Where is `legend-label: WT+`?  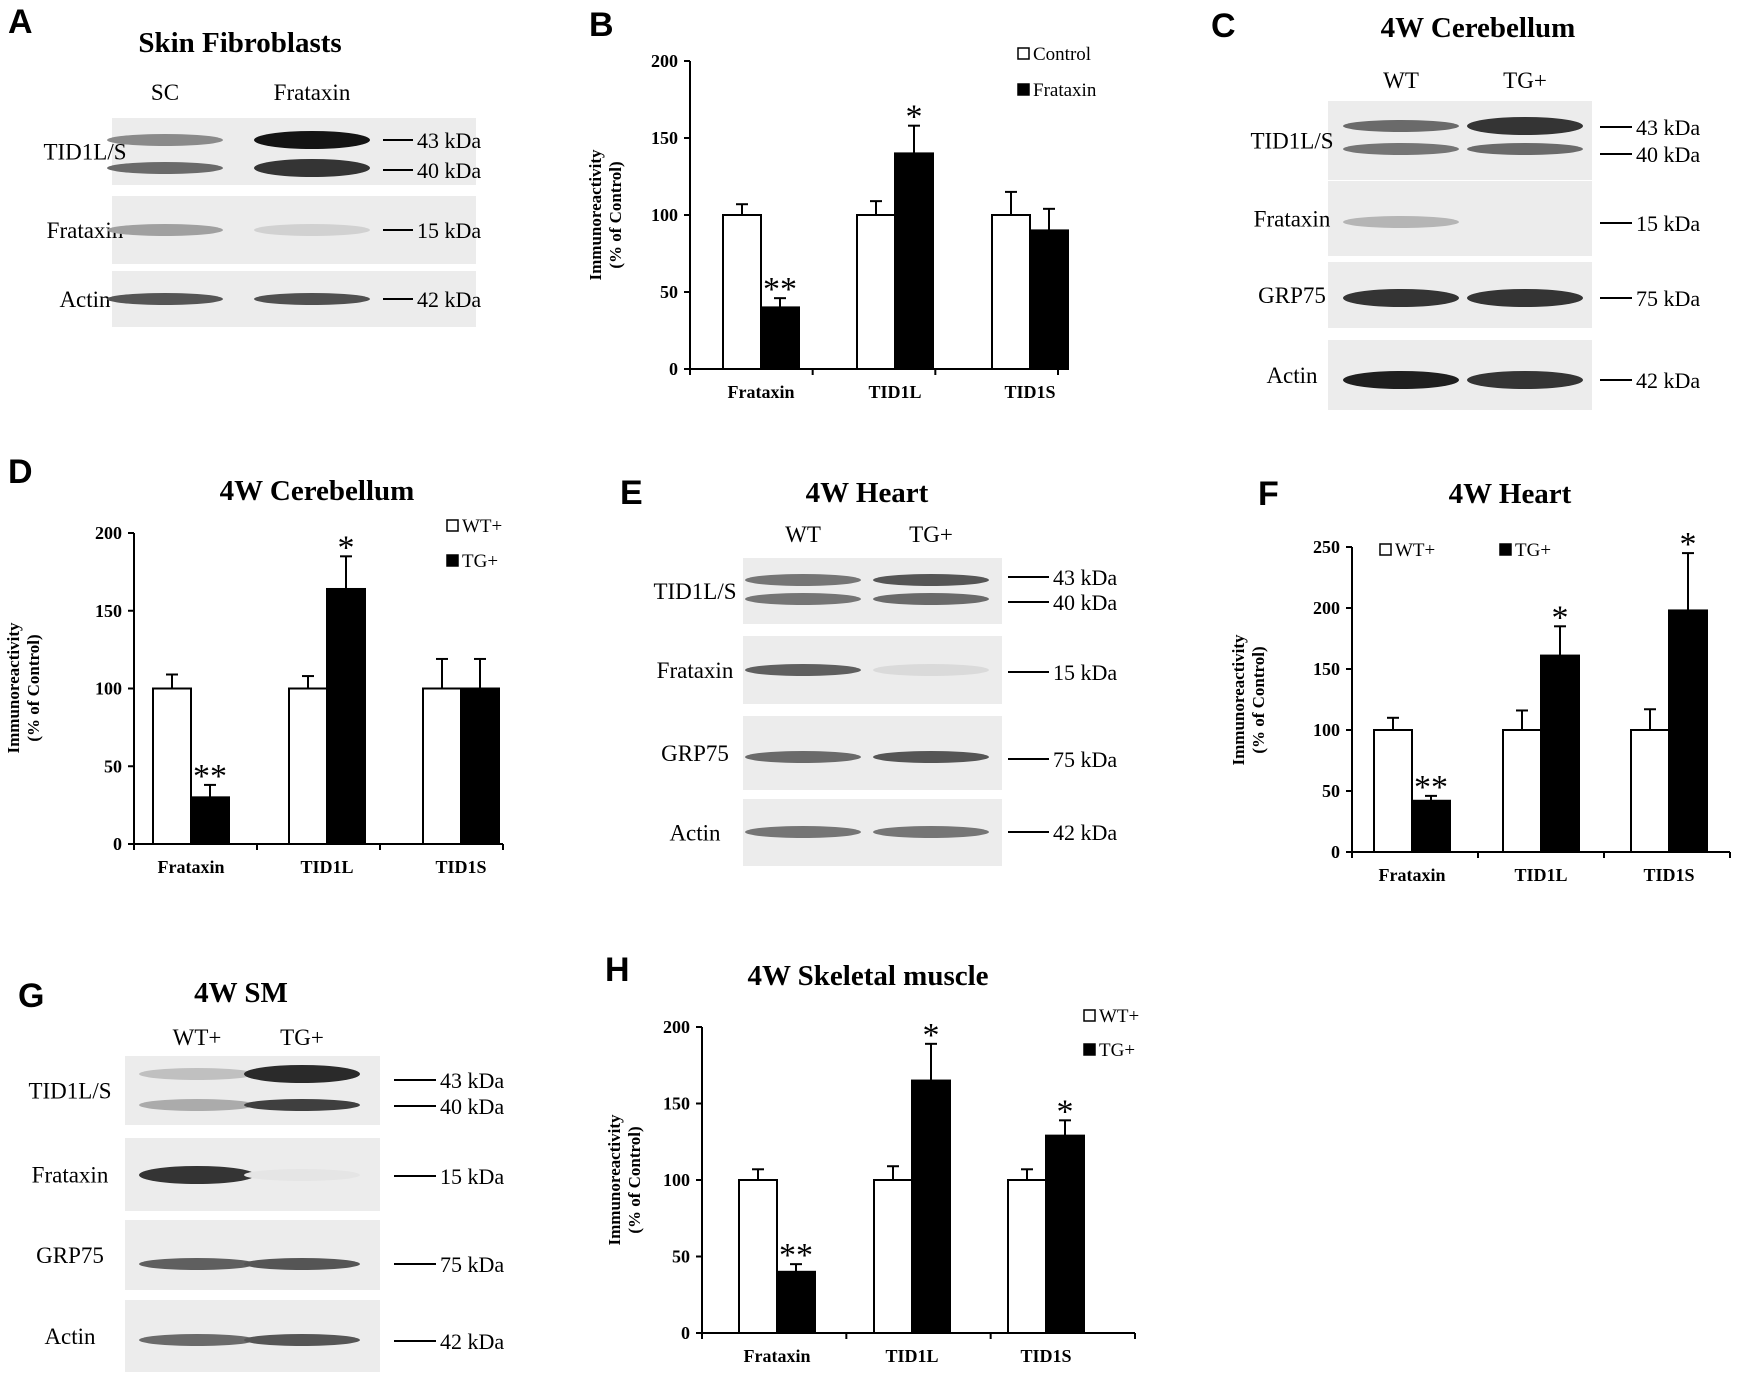
legend-label: WT+ is located at coordinates (482, 526).